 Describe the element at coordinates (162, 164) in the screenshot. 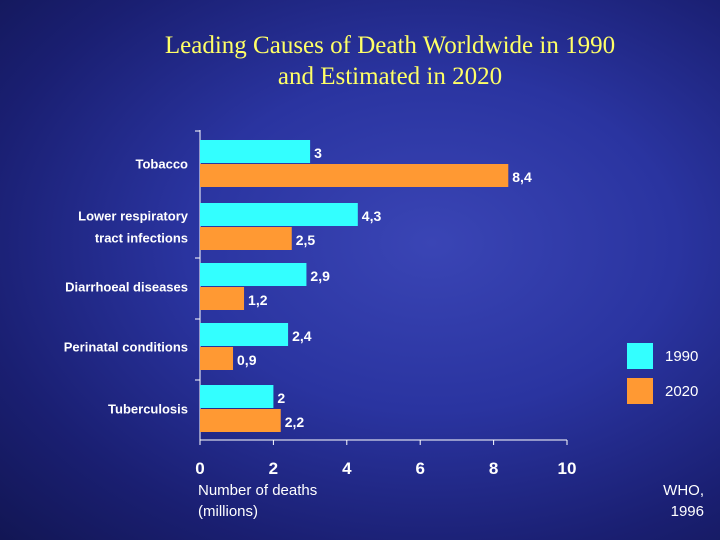

I see `category-label: Tobacco` at that location.